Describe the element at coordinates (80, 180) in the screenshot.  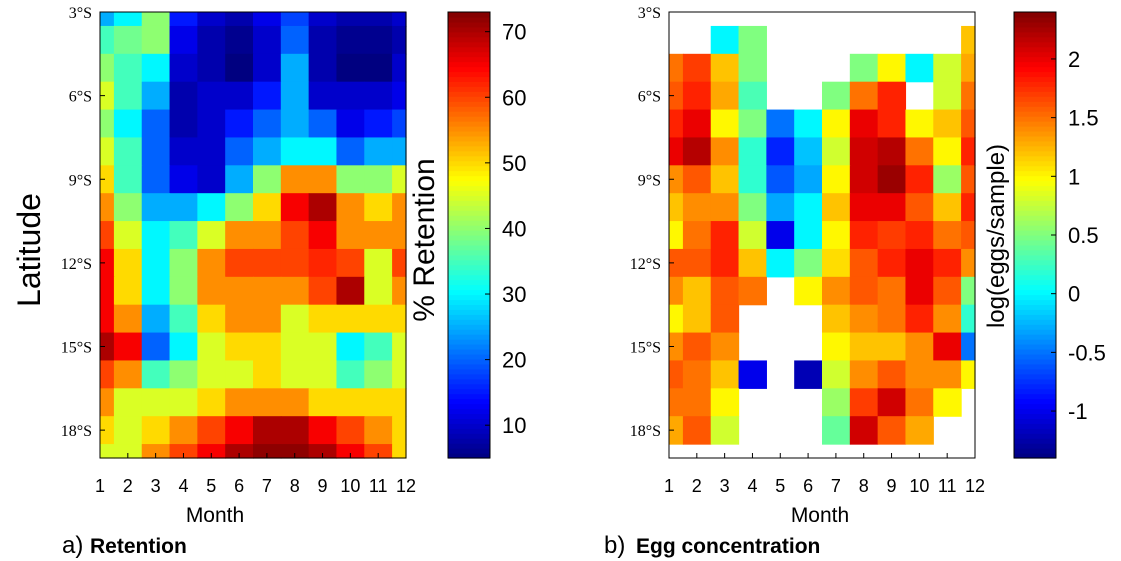
I see `y-tick-label: 9°S` at that location.